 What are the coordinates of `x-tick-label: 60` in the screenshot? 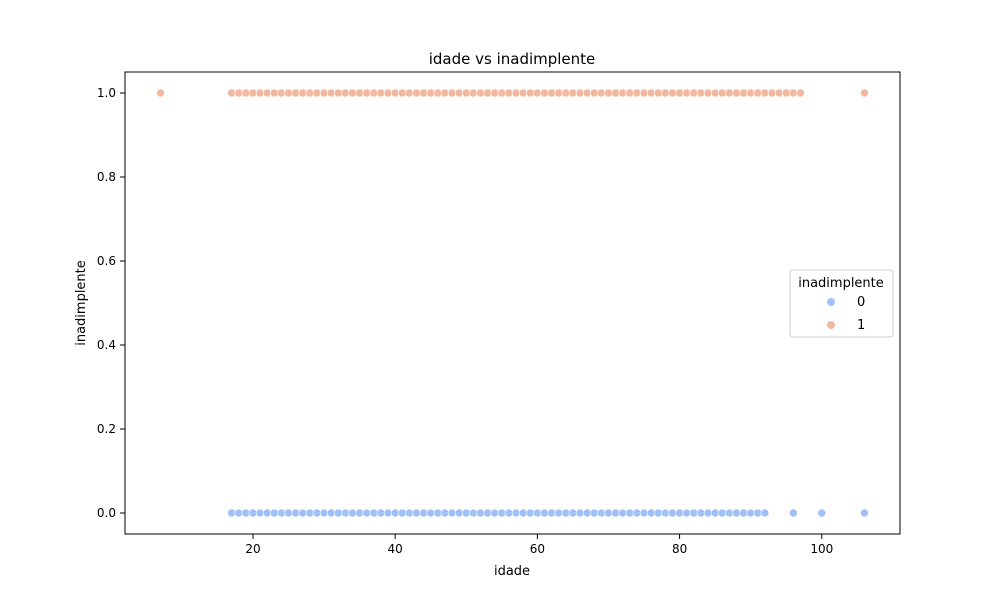 It's located at (537, 549).